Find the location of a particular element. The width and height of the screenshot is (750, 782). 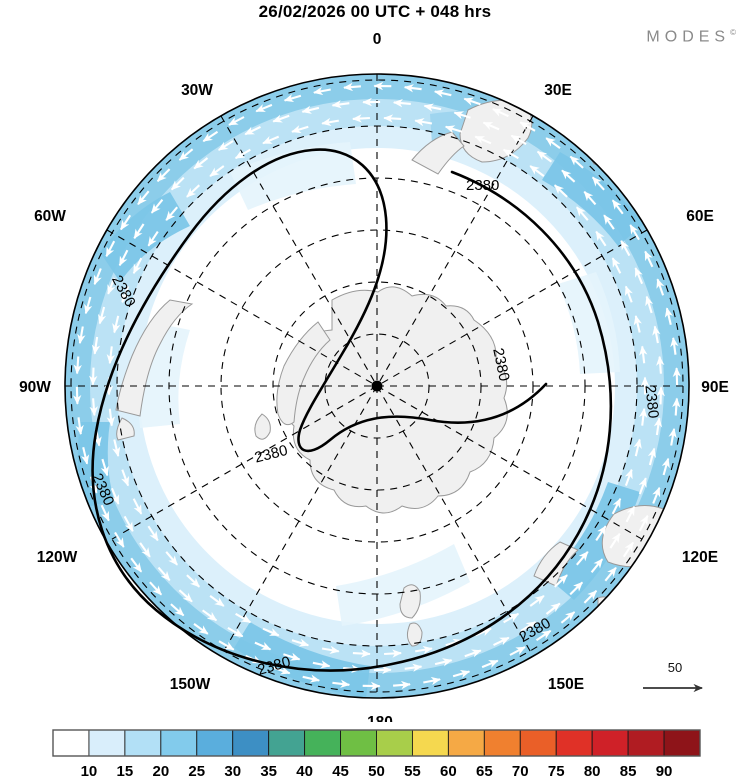

lon-label-90w: 90W is located at coordinates (35, 387).